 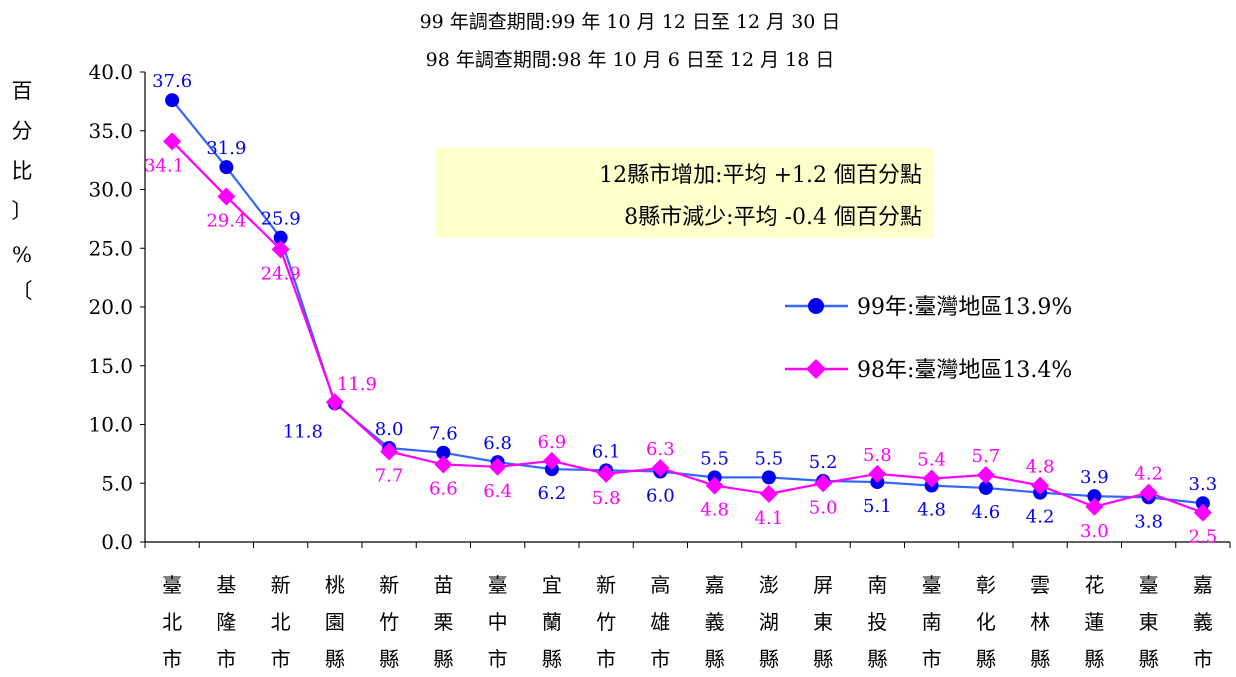 I want to click on series-0-data-label: 11.8, so click(x=303, y=431).